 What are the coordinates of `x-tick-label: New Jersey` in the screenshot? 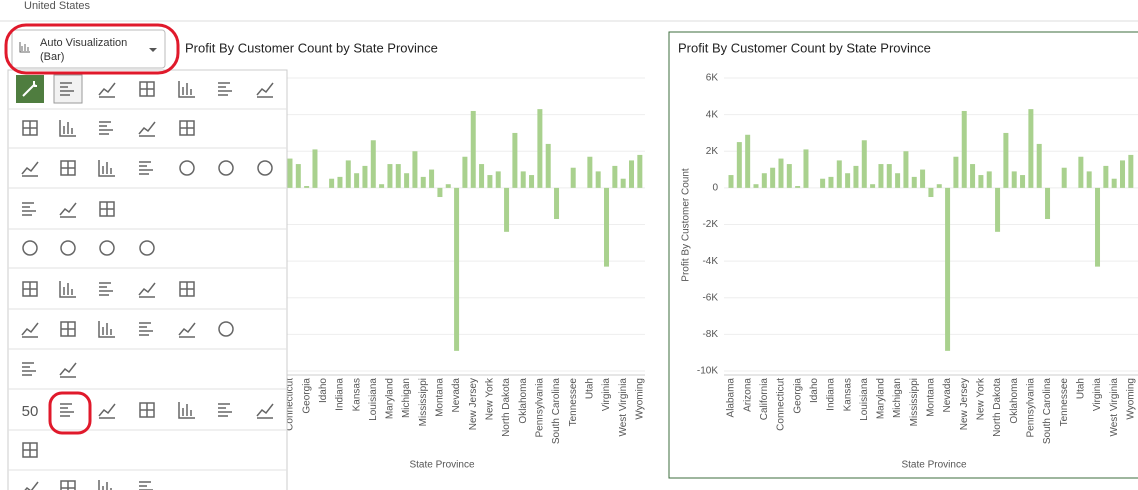 It's located at (473, 404).